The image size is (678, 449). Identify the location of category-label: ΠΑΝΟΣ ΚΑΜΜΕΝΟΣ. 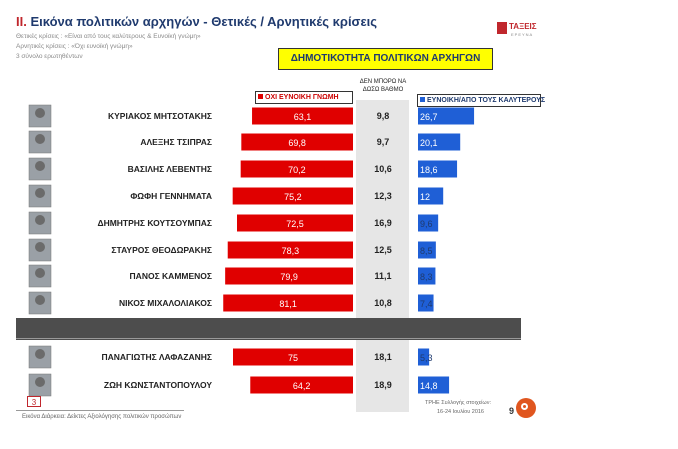
(171, 276).